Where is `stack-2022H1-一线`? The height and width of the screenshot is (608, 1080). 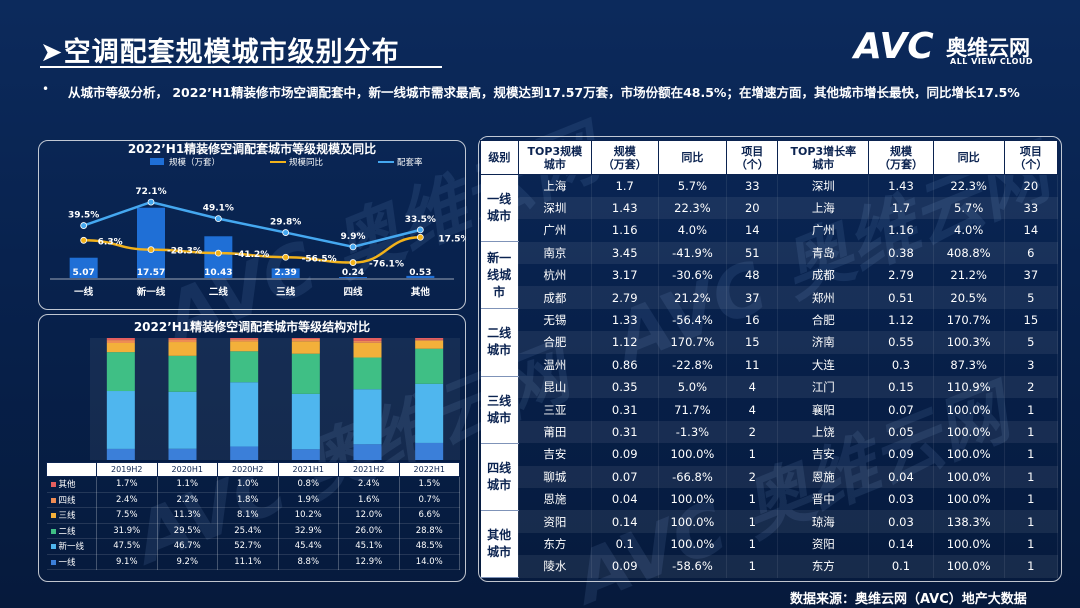 stack-2022H1-一线 is located at coordinates (429, 451).